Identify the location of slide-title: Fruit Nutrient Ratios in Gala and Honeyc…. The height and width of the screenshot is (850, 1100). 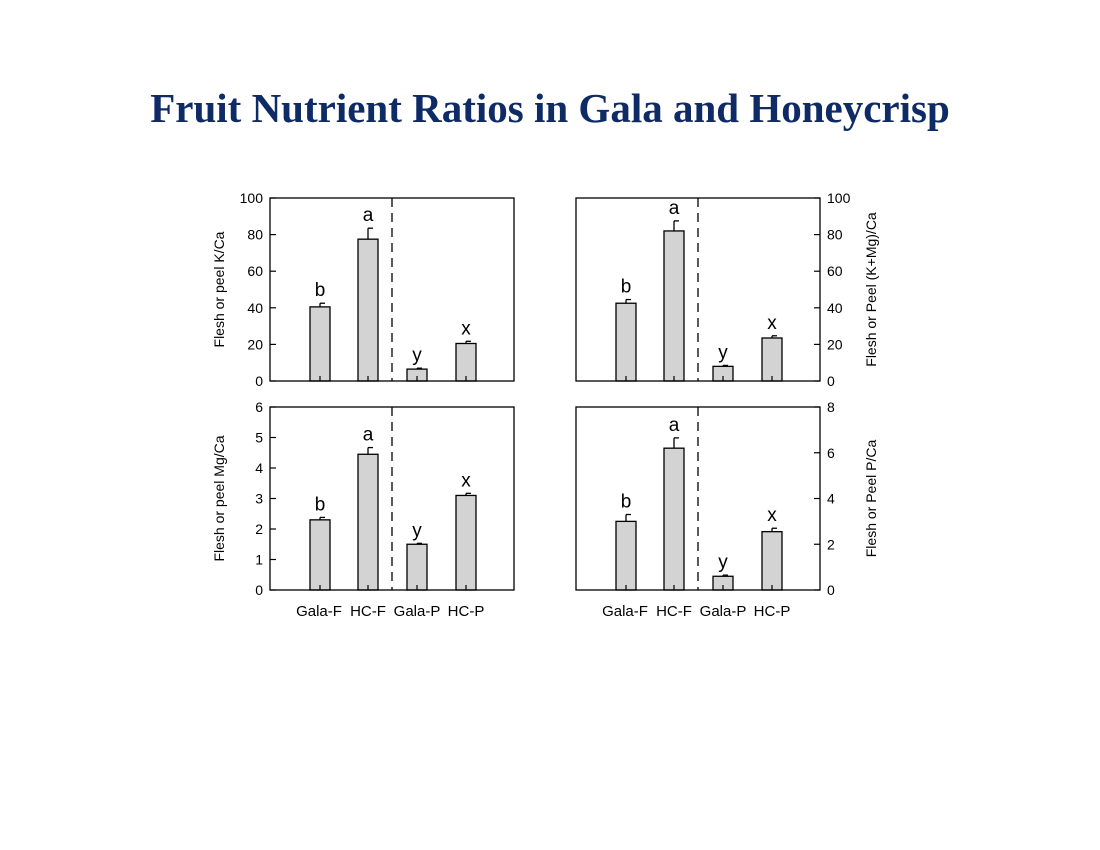
(550, 108).